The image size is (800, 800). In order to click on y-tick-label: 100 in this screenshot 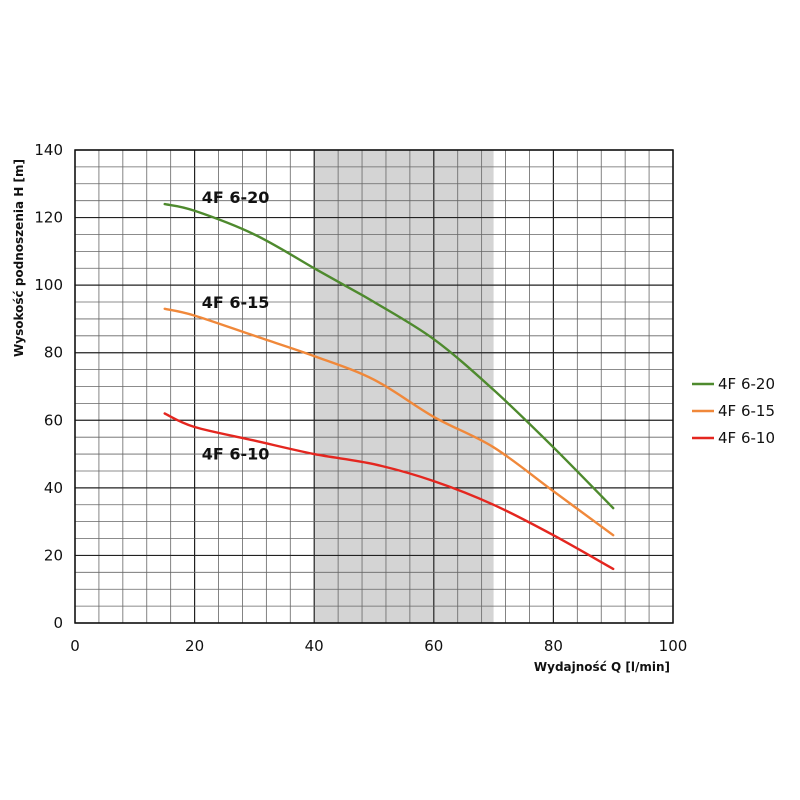, I will do `click(48, 285)`.